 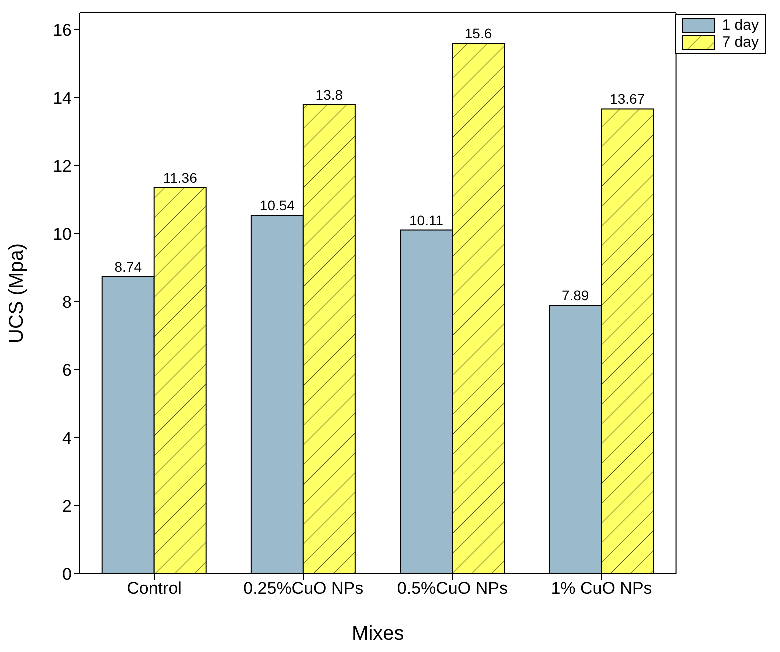 I want to click on x-tick-label: 0.25%CuO NPs, so click(x=304, y=588).